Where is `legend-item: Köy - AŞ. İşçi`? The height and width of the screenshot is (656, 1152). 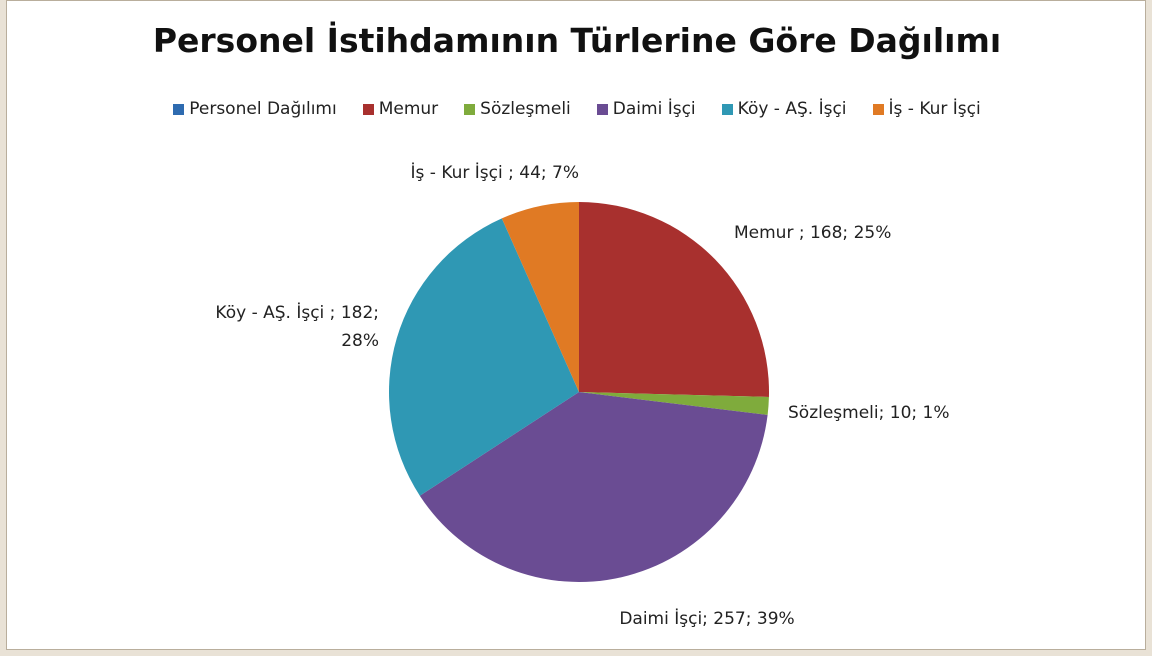
legend-item: Köy - AŞ. İşçi is located at coordinates (784, 109).